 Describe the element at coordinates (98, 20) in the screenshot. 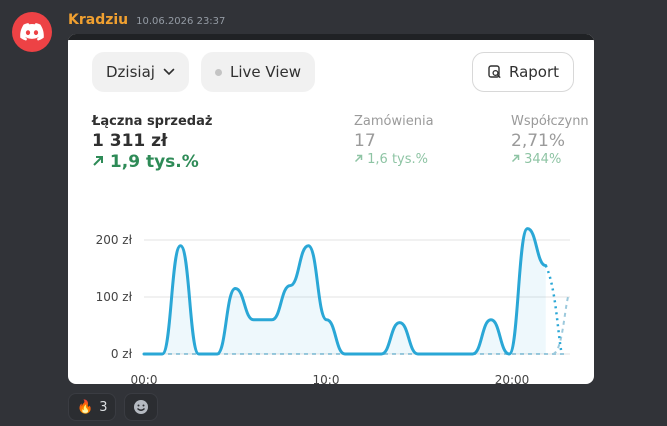

I see `username: Kradziu` at that location.